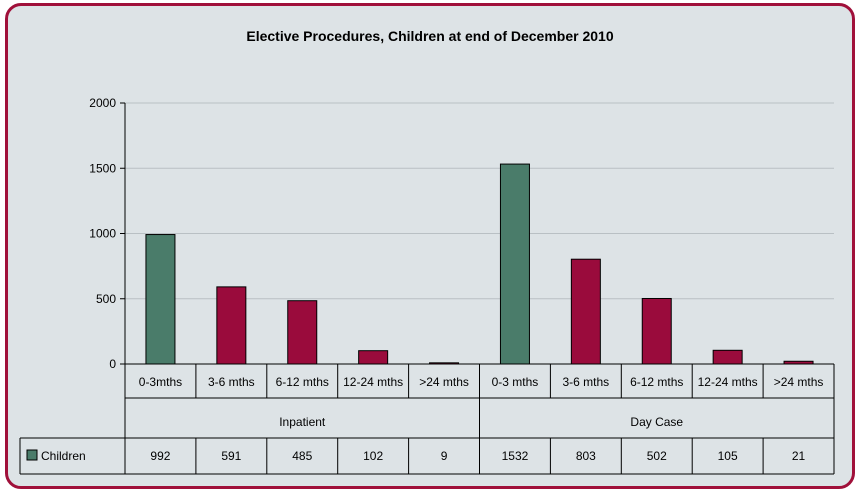 The image size is (860, 495). I want to click on y-tick-label: 1500, so click(102, 168).